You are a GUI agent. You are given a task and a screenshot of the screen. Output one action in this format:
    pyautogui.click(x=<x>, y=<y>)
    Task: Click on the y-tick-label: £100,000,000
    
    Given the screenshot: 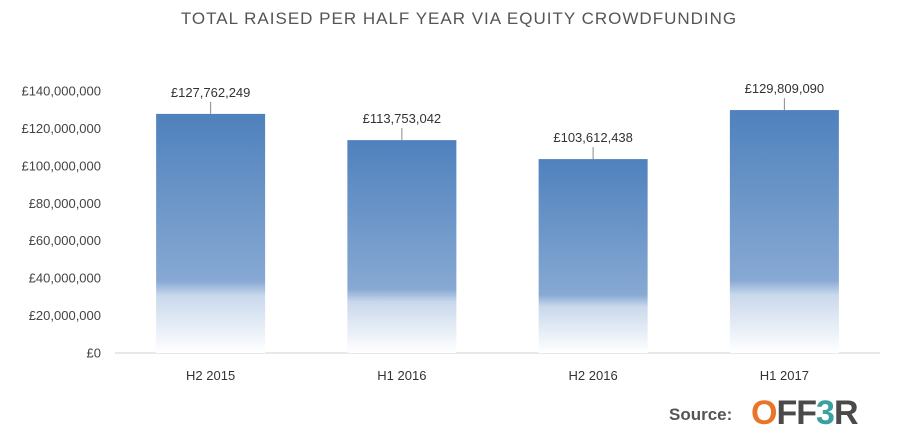 What is the action you would take?
    pyautogui.click(x=61, y=165)
    